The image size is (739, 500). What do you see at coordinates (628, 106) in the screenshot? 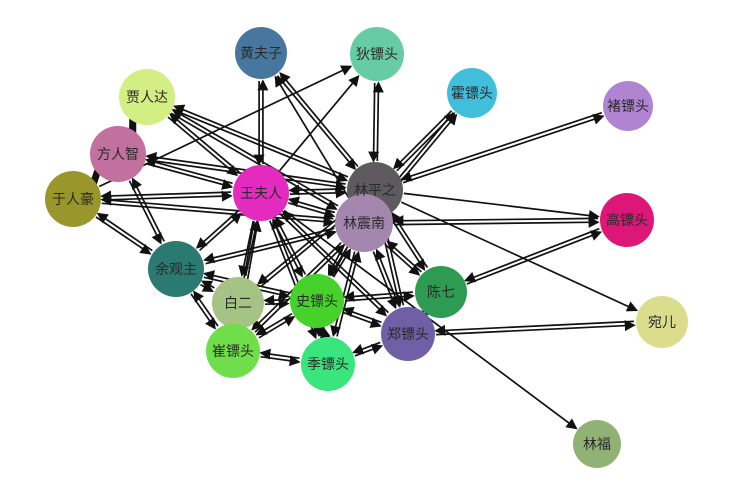
I see `graph-node-chu-biao-tou` at bounding box center [628, 106].